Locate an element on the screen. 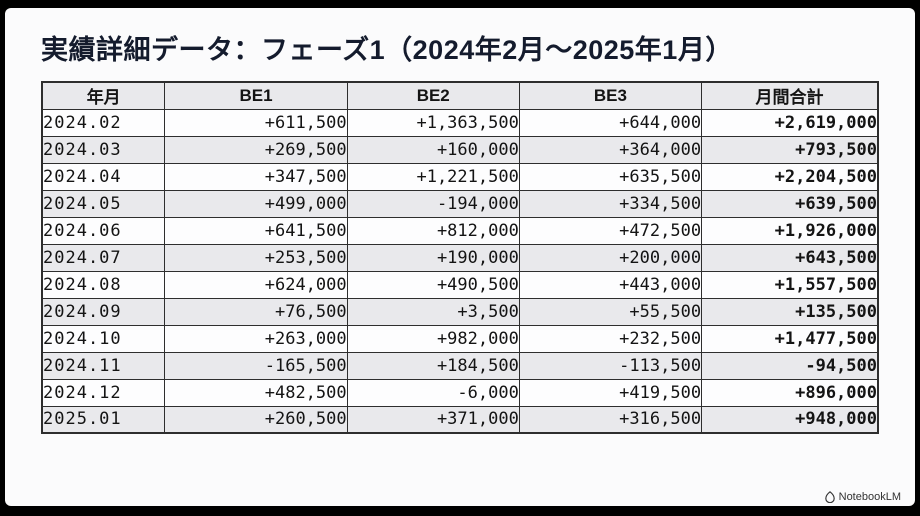 The height and width of the screenshot is (516, 920). cell-month: 2024.10 is located at coordinates (103, 338).